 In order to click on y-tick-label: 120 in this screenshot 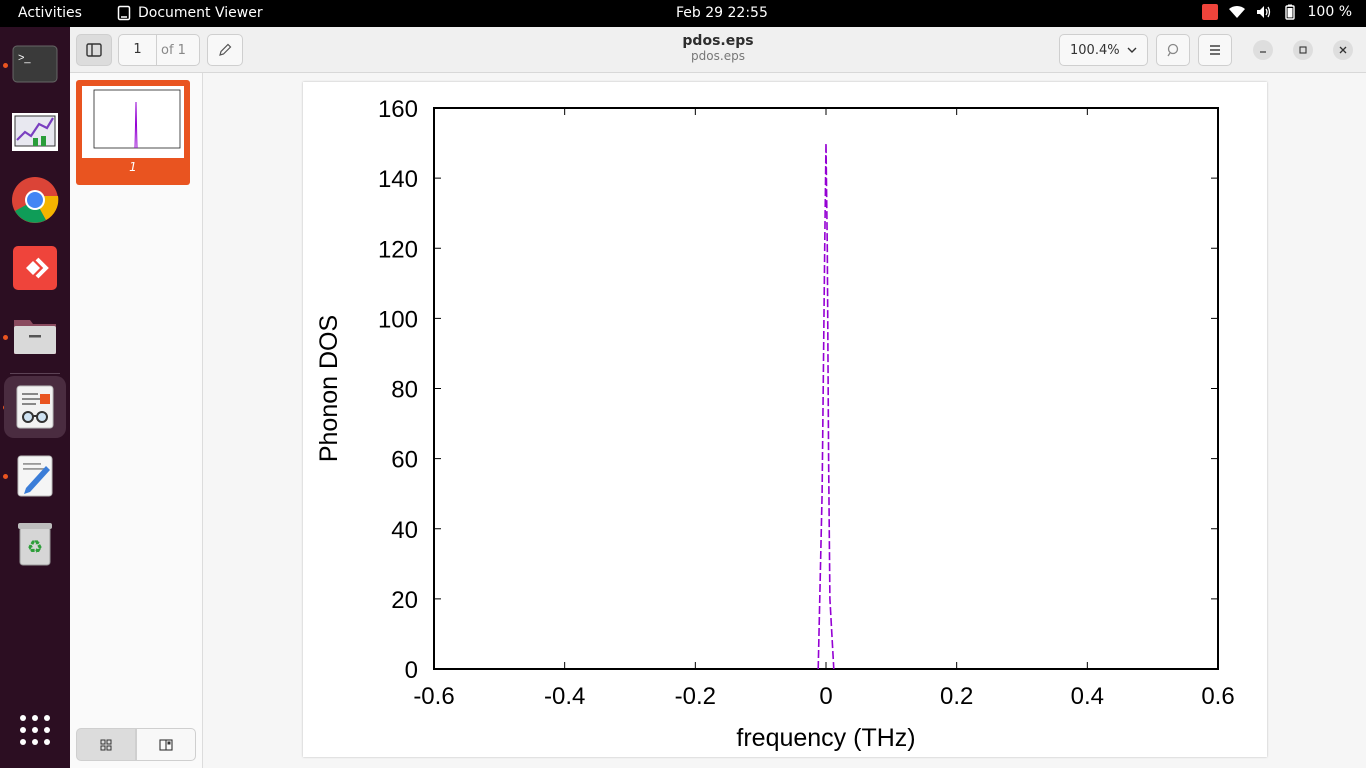, I will do `click(398, 249)`.